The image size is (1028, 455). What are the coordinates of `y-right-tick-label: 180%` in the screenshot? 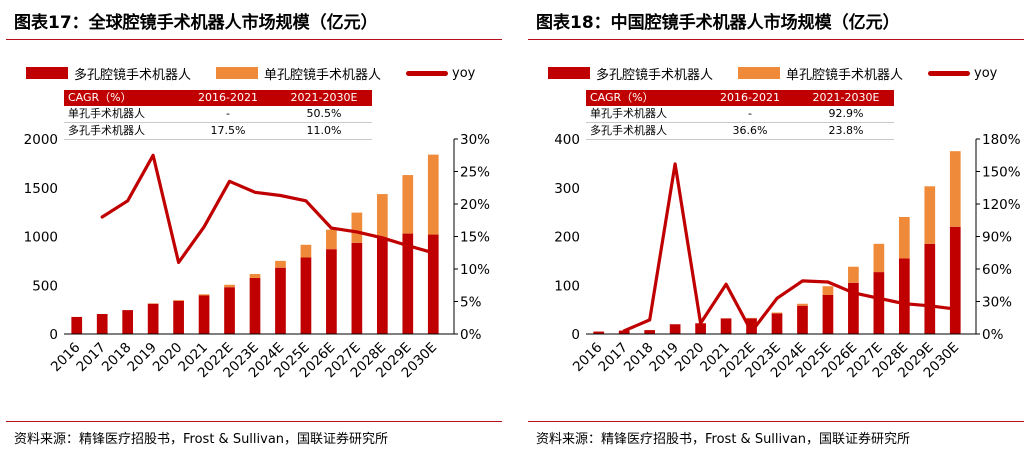 It's located at (1001, 140).